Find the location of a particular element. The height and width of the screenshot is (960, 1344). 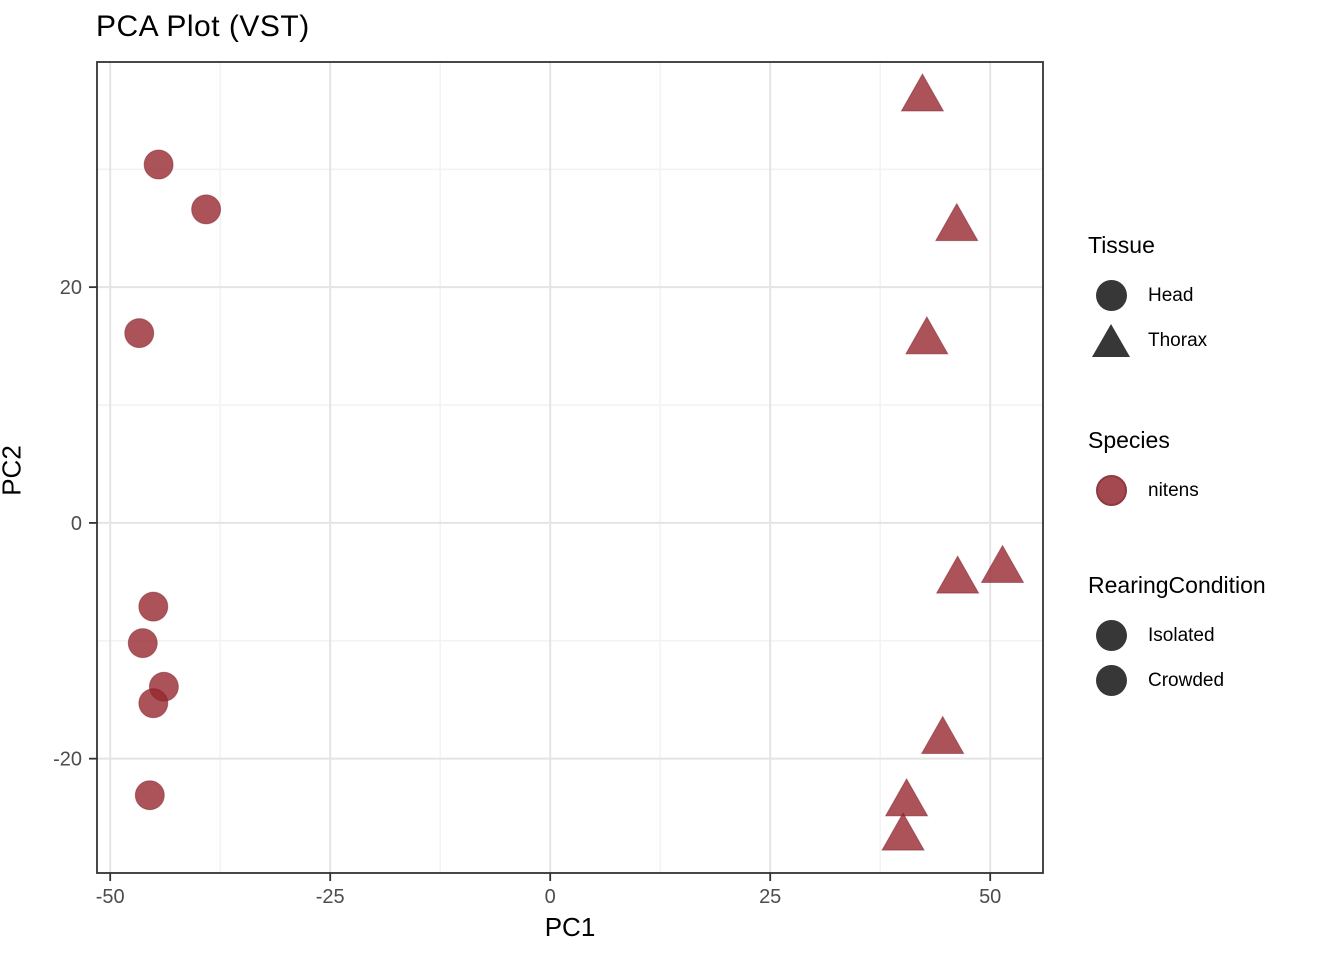

legend-item-head: Head is located at coordinates (1147, 295).